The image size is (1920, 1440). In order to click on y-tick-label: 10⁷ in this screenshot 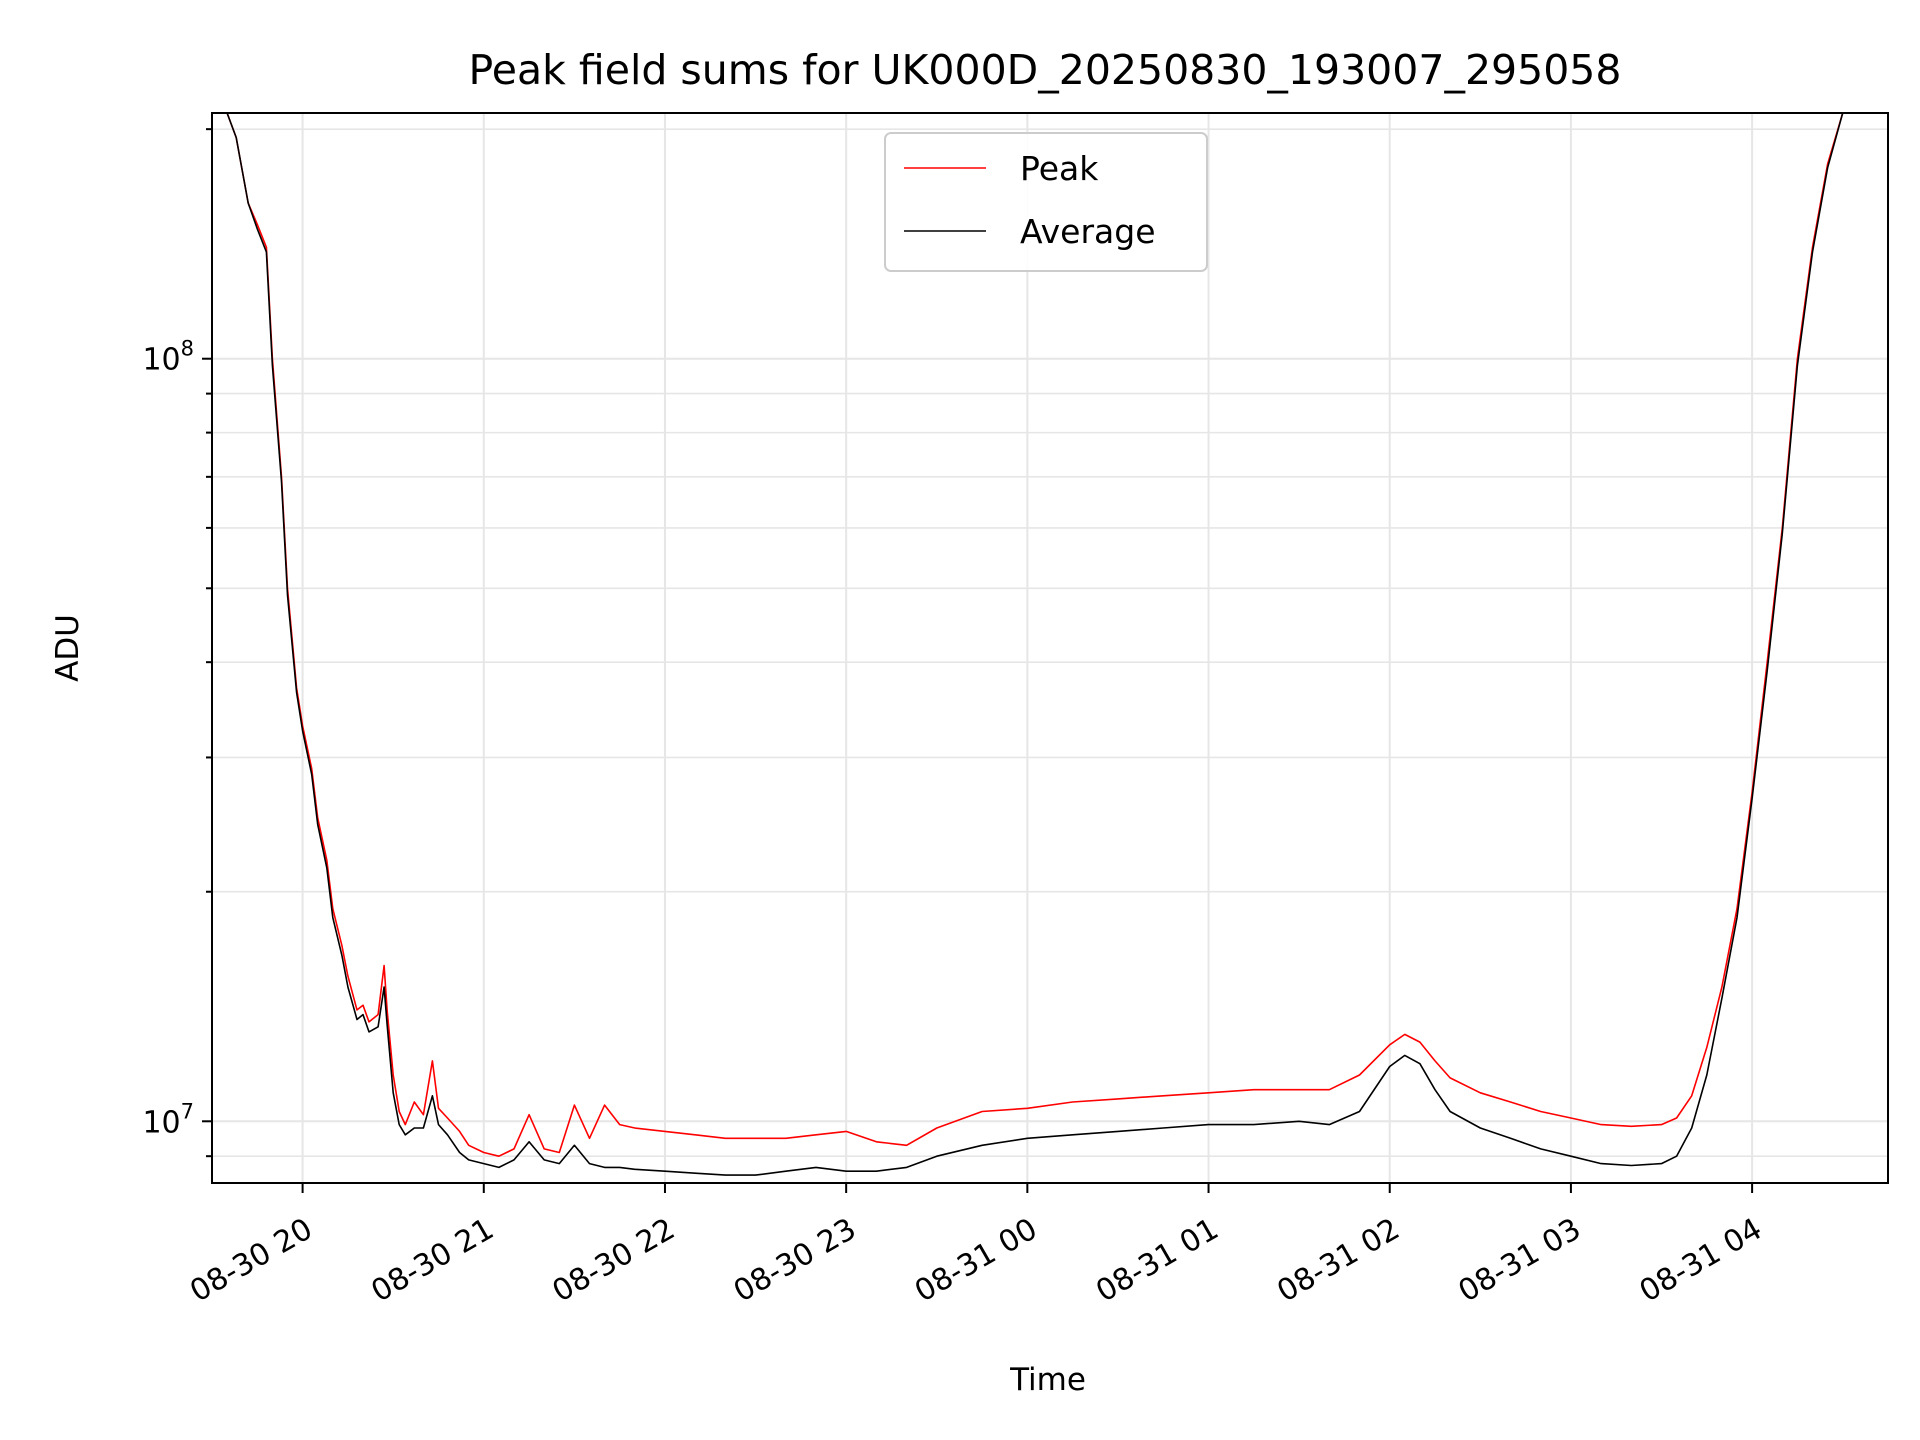, I will do `click(168, 1119)`.